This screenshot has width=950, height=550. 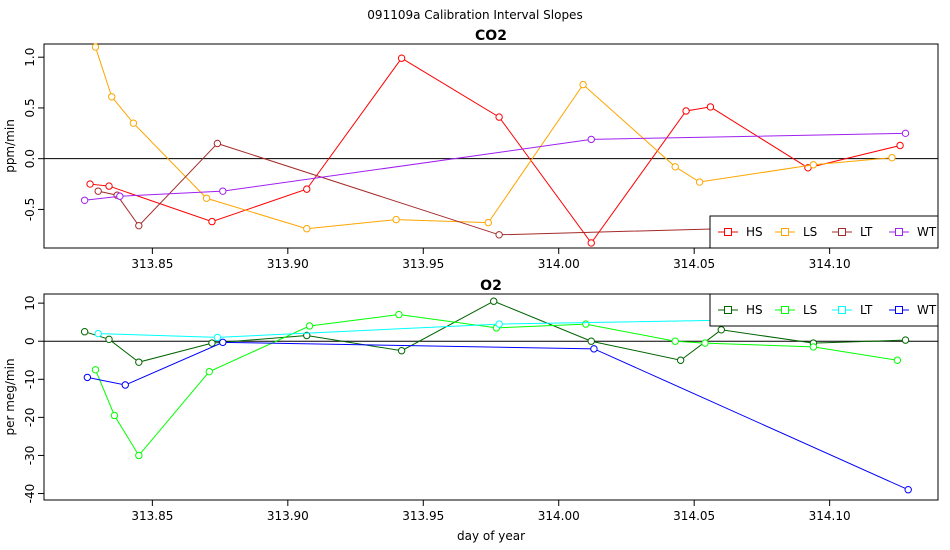 I want to click on co2-series-wt, so click(x=495, y=166).